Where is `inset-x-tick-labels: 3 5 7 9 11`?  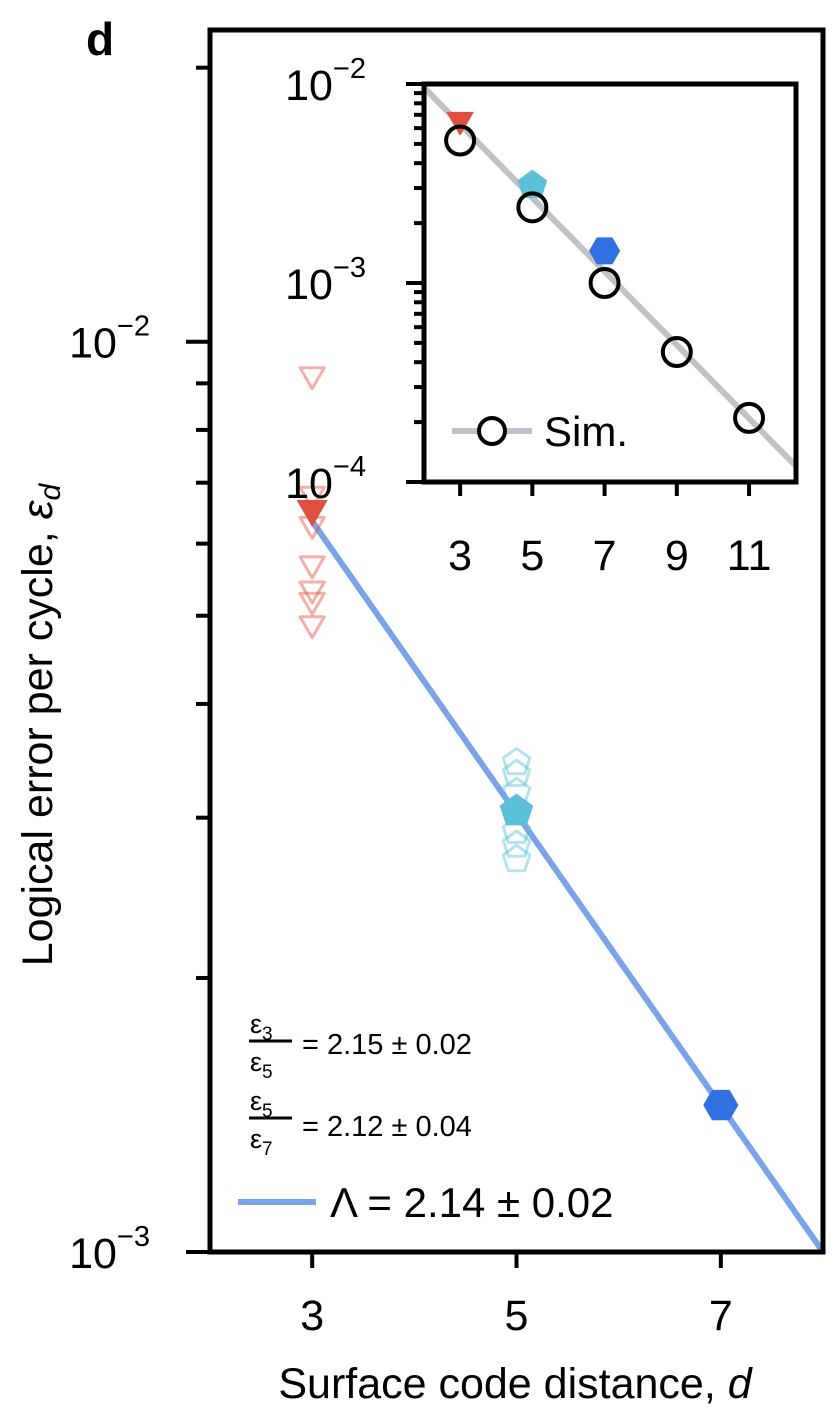 inset-x-tick-labels: 3 5 7 9 11 is located at coordinates (609, 556).